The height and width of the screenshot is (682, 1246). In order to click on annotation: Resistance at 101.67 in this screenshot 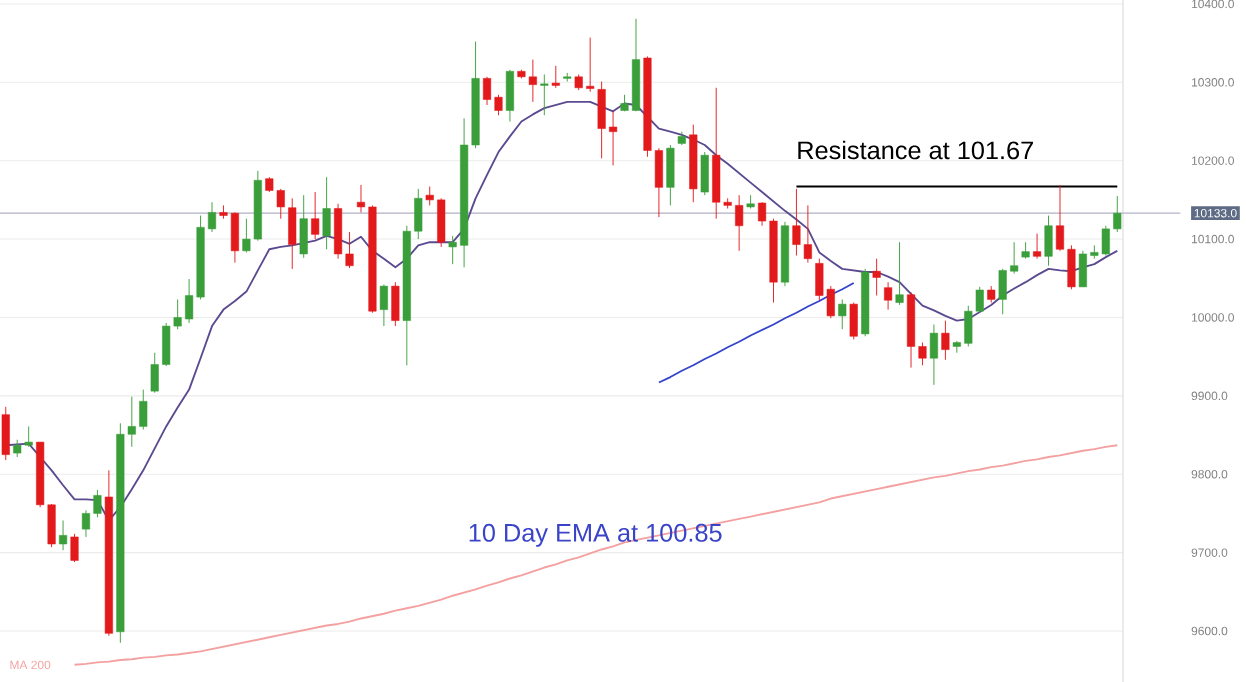, I will do `click(915, 150)`.